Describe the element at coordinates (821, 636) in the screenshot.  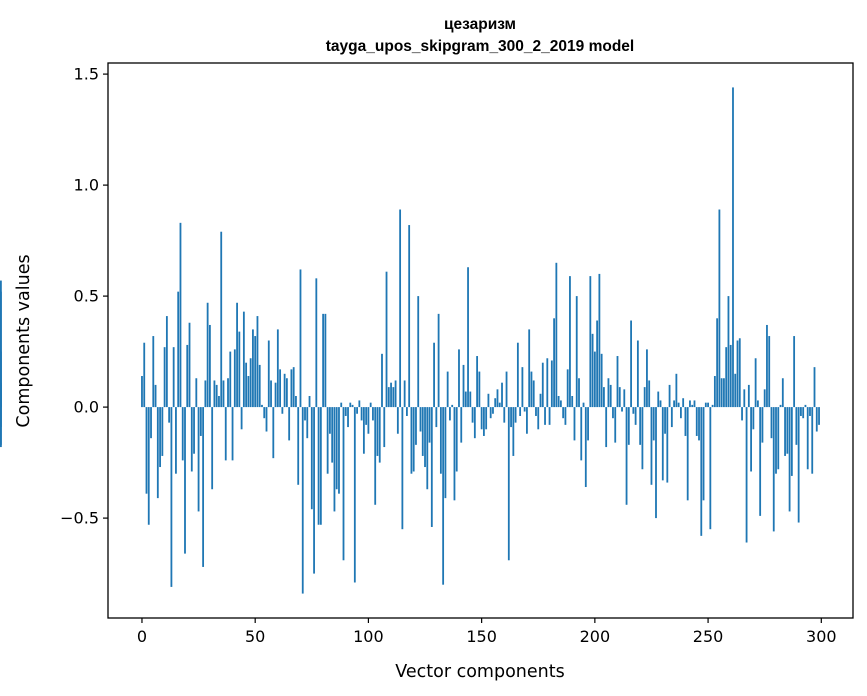
I see `x-tick-label: 300` at that location.